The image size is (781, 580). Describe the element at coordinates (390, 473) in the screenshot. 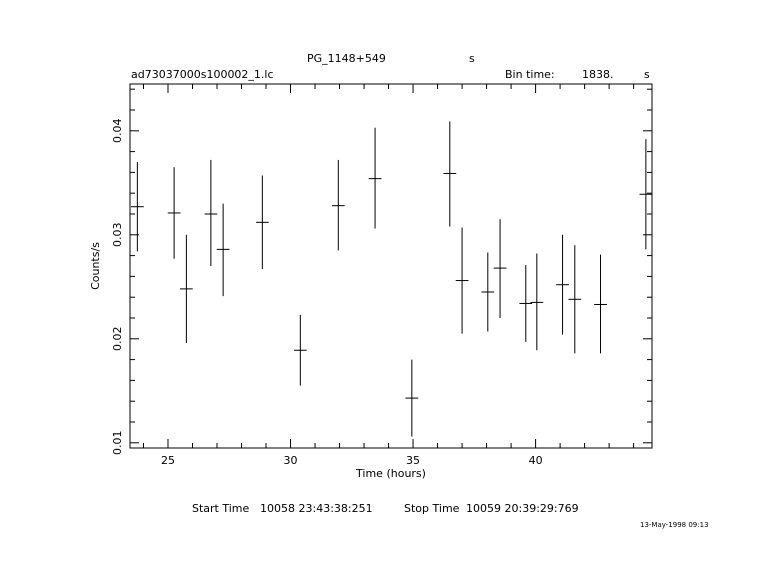

I see `x-axis-label: Time (hours)` at that location.